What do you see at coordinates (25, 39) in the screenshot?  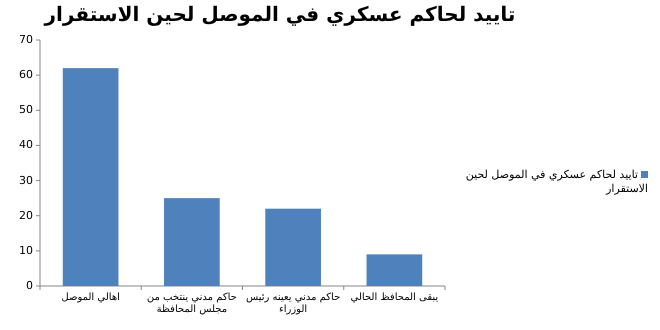 I see `y-tick-label: 70` at bounding box center [25, 39].